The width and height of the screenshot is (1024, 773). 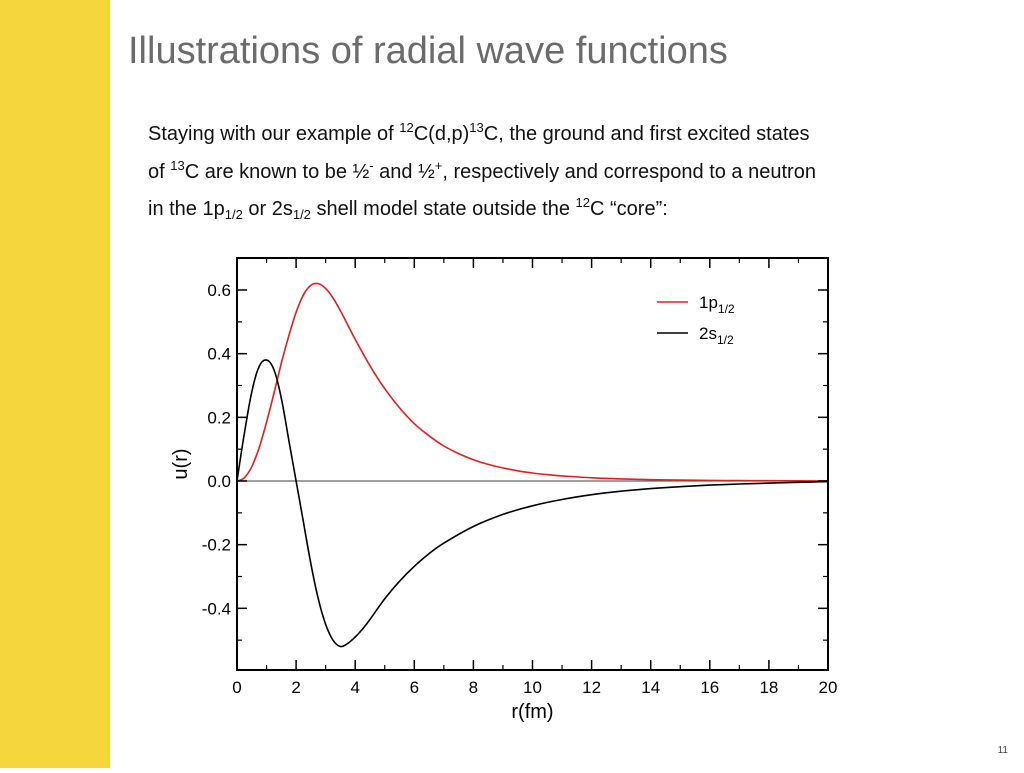 What do you see at coordinates (473, 687) in the screenshot?
I see `x-tick-label: 8` at bounding box center [473, 687].